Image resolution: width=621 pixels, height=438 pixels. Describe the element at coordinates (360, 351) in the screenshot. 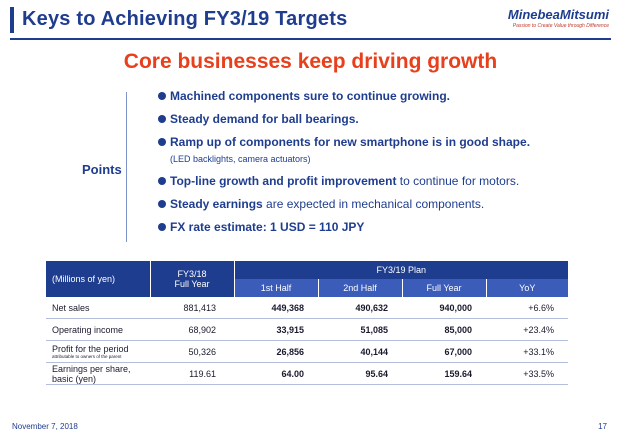

I see `cell-2nd-half: 40,144` at that location.